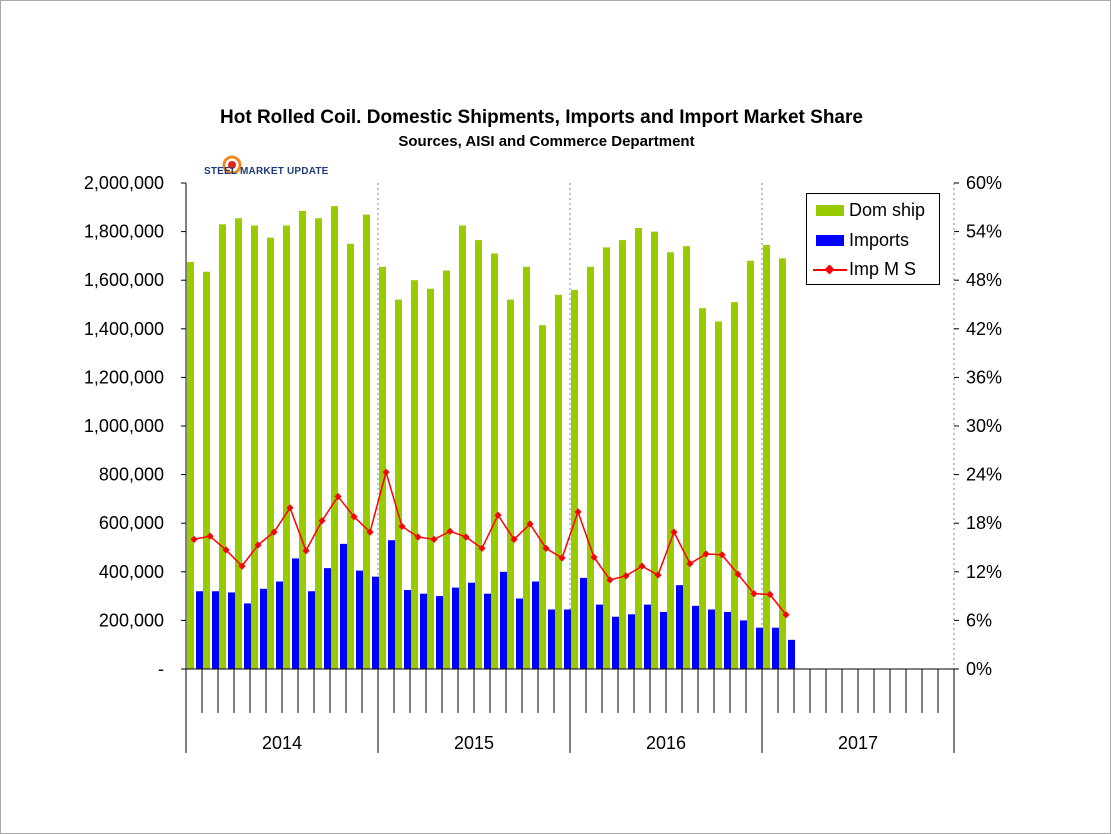 This screenshot has height=834, width=1111. I want to click on legend-item-dom-ship: Dom ship, so click(872, 211).